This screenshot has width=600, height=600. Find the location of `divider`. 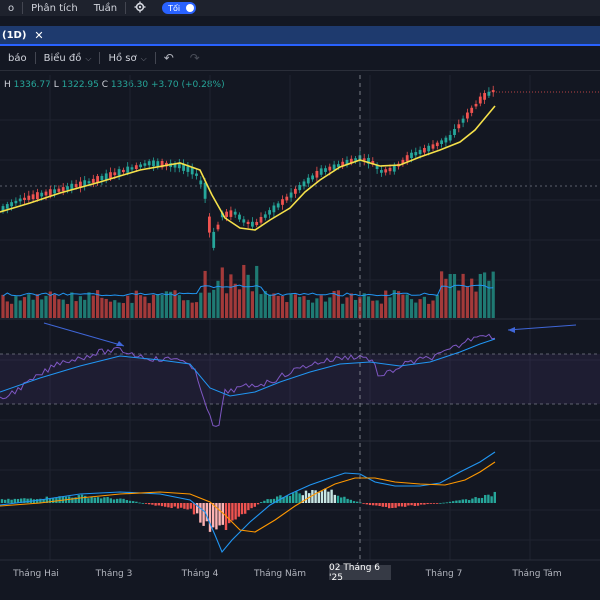

divider is located at coordinates (126, 8).